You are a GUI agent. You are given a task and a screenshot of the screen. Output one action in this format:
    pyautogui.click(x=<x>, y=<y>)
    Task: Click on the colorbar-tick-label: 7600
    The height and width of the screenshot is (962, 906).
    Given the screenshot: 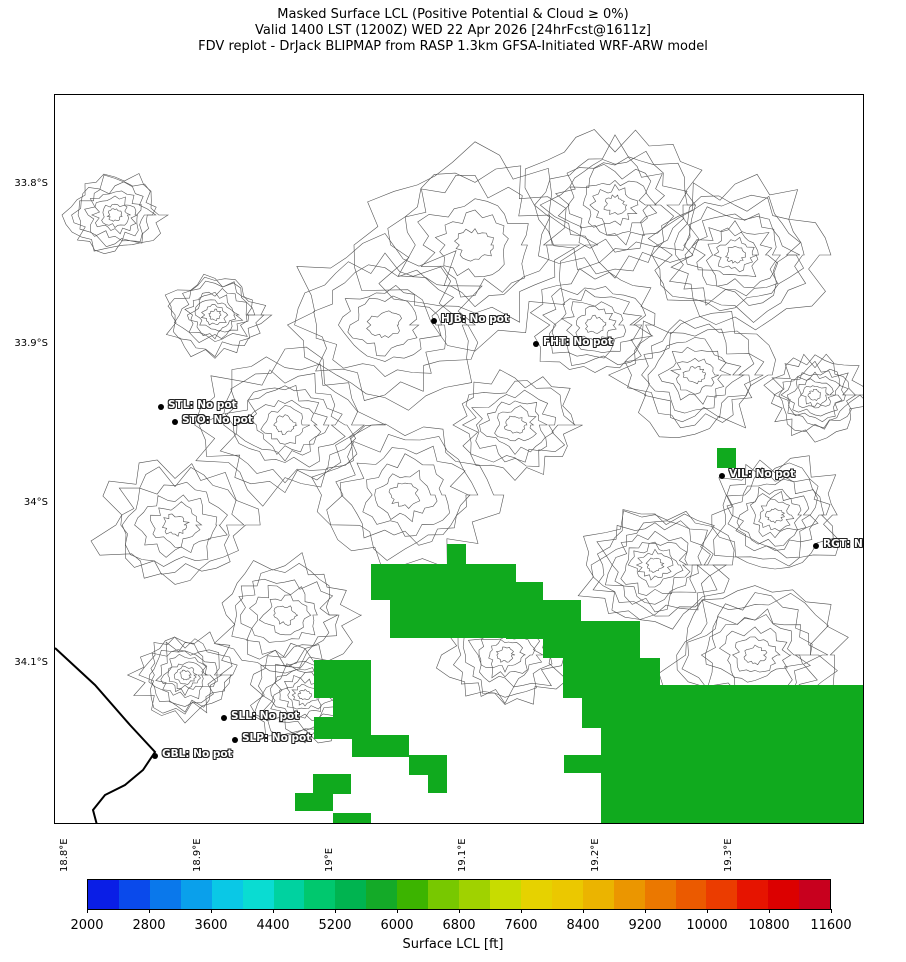 What is the action you would take?
    pyautogui.click(x=521, y=925)
    